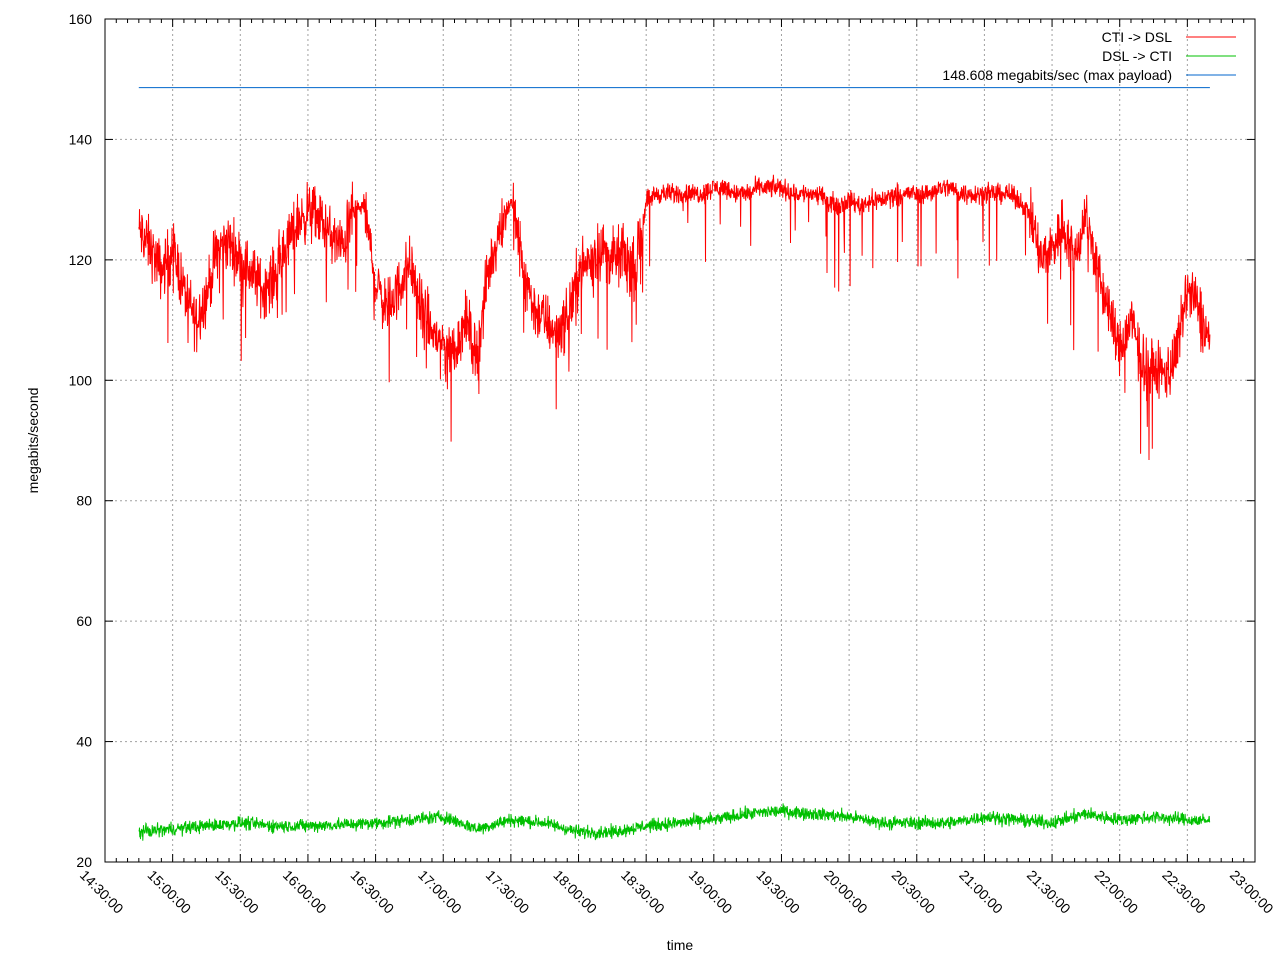 Image resolution: width=1280 pixels, height=960 pixels. What do you see at coordinates (84, 621) in the screenshot?
I see `y-tick-label: 60` at bounding box center [84, 621].